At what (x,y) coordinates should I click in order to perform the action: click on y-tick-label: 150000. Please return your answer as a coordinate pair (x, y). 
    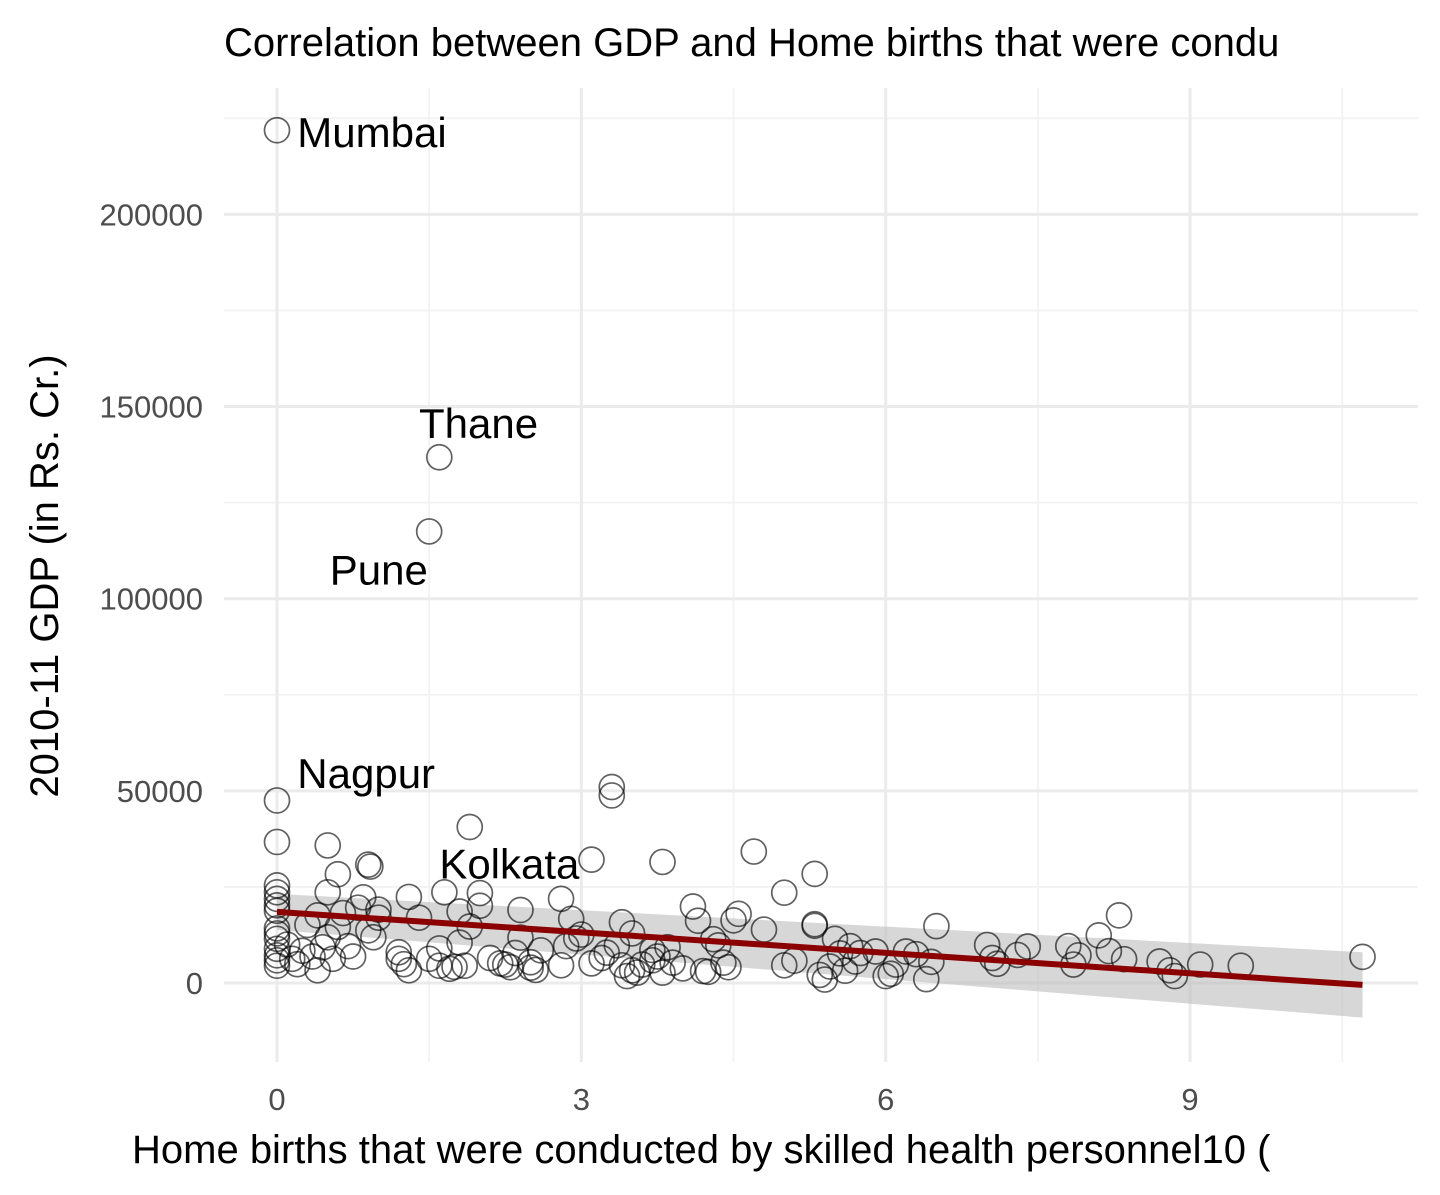
    Looking at the image, I should click on (151, 407).